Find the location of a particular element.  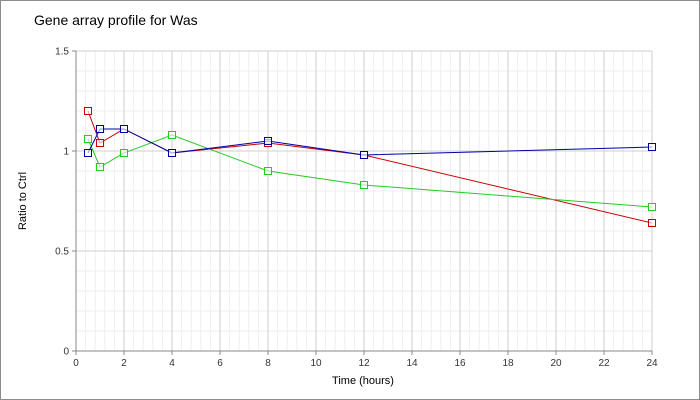

x-tick-label: 14 is located at coordinates (412, 363).